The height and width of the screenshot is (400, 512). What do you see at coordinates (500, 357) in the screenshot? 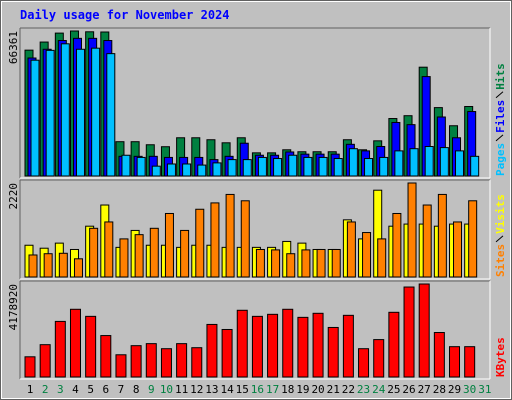
I see `legend-label: KBytes` at bounding box center [500, 357].